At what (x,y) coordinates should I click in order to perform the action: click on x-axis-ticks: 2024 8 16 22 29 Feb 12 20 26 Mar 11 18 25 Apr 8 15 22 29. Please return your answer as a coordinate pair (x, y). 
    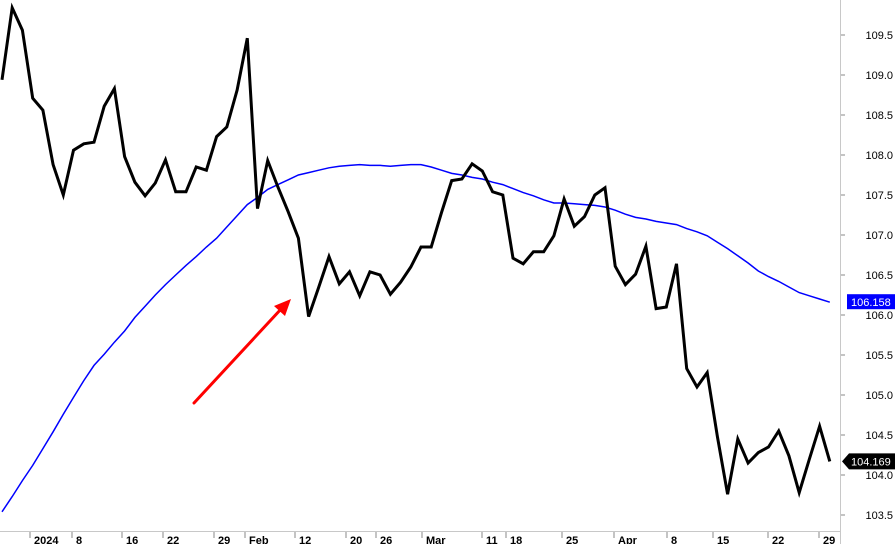
    Looking at the image, I should click on (432, 538).